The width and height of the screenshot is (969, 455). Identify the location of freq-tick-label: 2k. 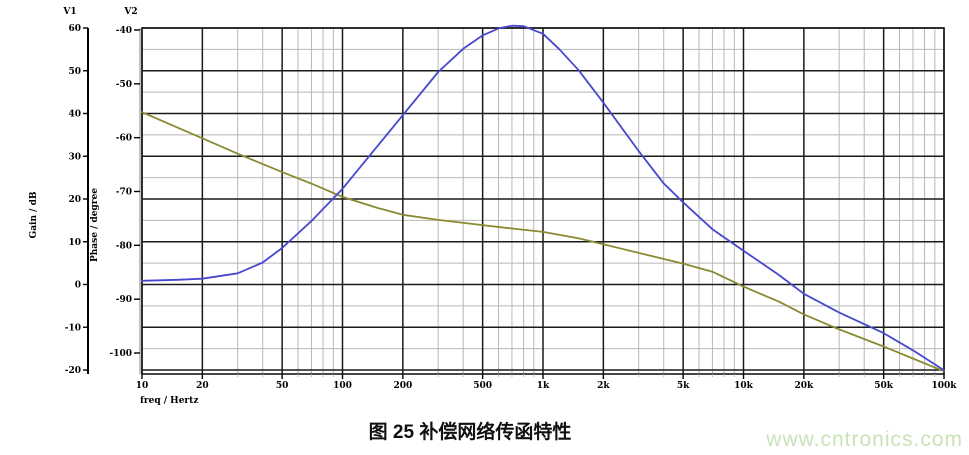
(603, 386).